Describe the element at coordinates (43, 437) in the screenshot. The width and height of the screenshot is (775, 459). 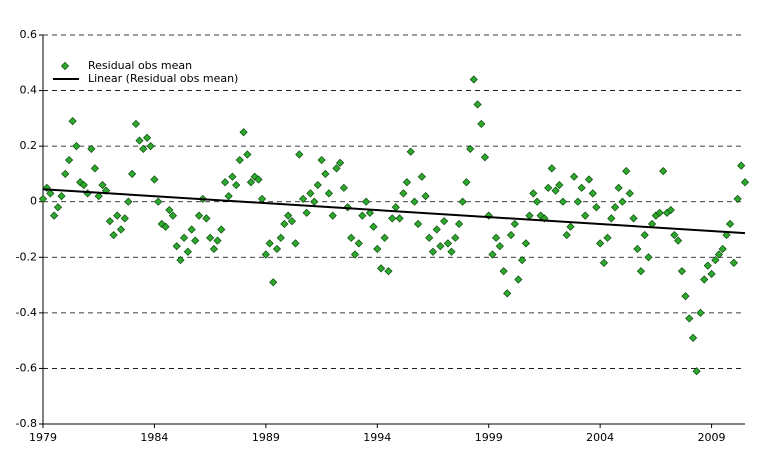
I see `x-tick-label: 1979` at that location.